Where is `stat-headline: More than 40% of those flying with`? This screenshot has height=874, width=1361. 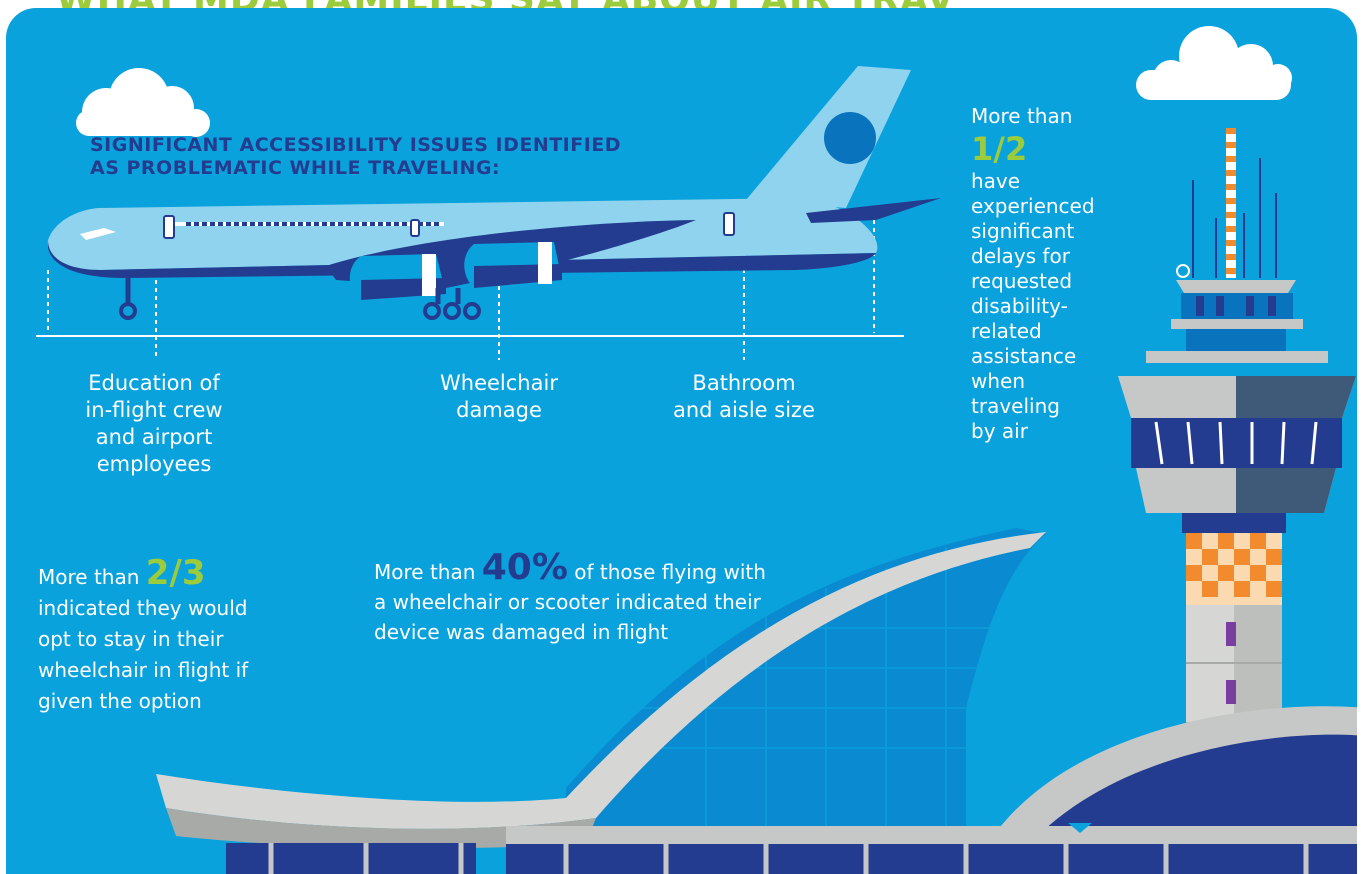 stat-headline: More than 40% of those flying with is located at coordinates (634, 568).